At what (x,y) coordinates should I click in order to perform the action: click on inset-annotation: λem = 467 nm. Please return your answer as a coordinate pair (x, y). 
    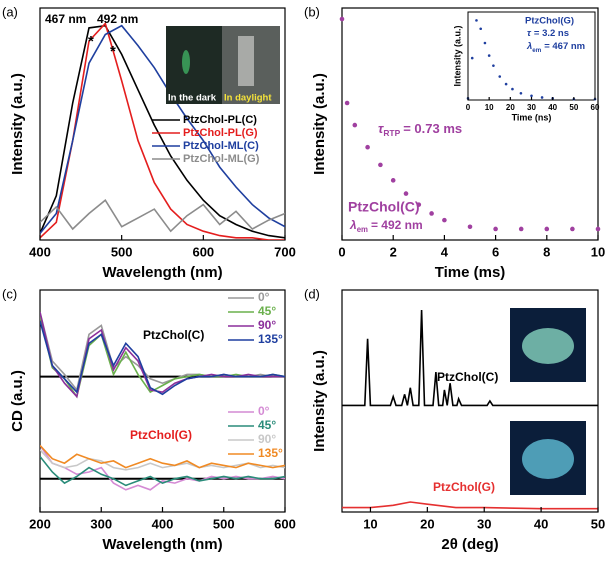
    Looking at the image, I should click on (555, 47).